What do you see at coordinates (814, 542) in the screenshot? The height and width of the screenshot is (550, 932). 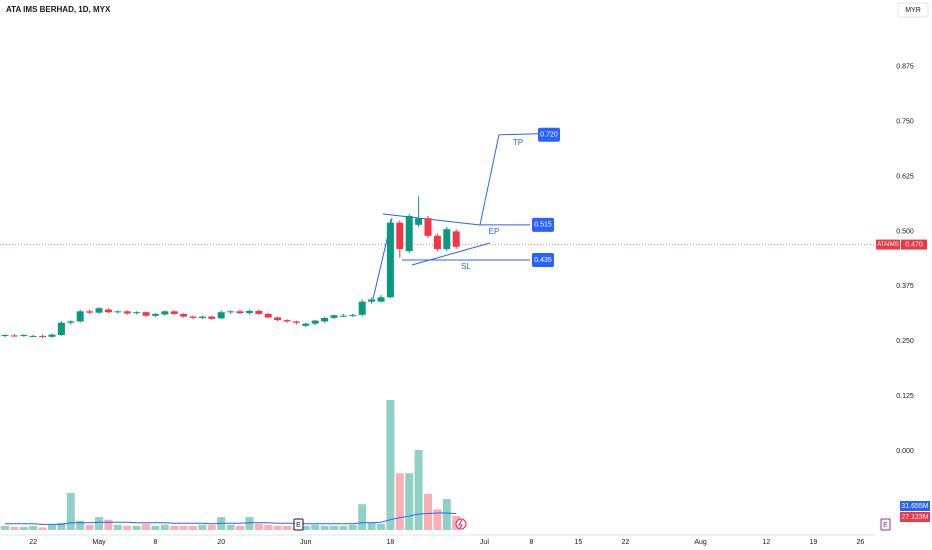 I see `x-tick-label: 19` at bounding box center [814, 542].